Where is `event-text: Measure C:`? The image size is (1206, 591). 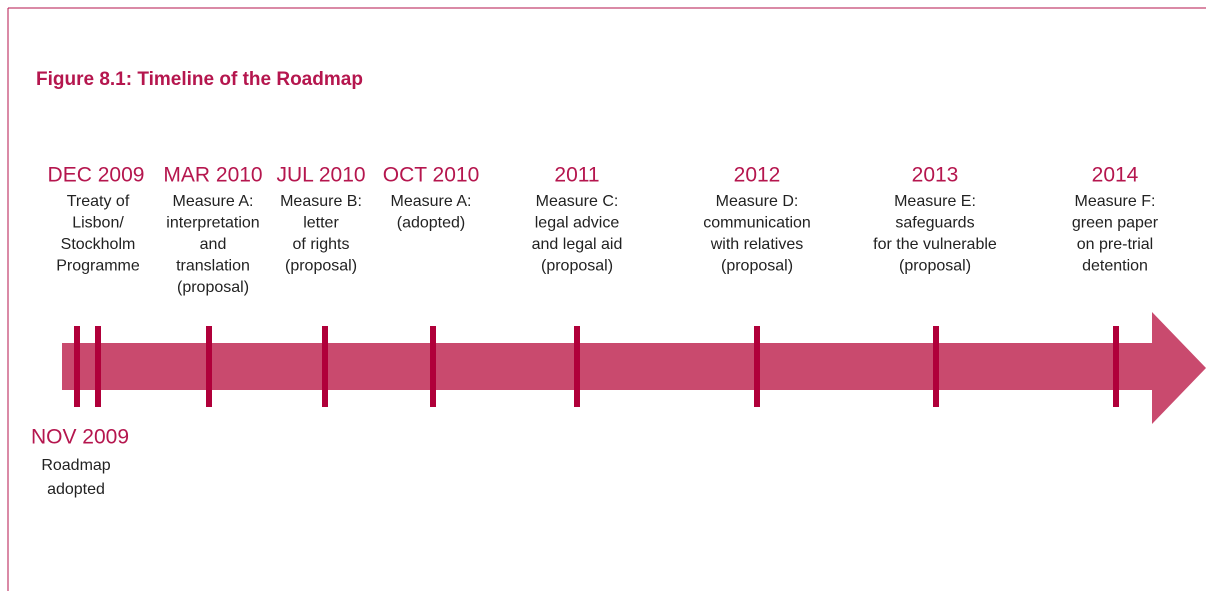 event-text: Measure C: is located at coordinates (577, 201).